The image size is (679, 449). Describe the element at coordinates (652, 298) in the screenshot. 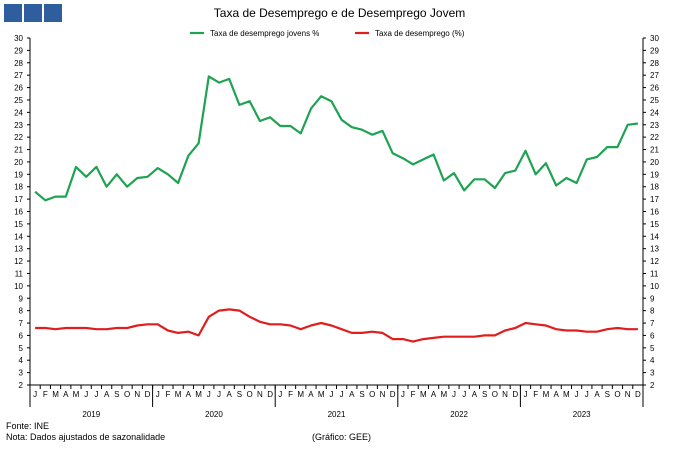

I see `y-tick-label-right: 9` at that location.